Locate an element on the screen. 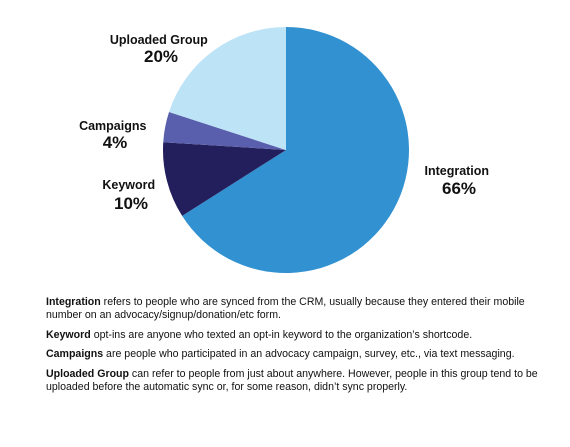  pie-slice-keyword is located at coordinates (224, 179).